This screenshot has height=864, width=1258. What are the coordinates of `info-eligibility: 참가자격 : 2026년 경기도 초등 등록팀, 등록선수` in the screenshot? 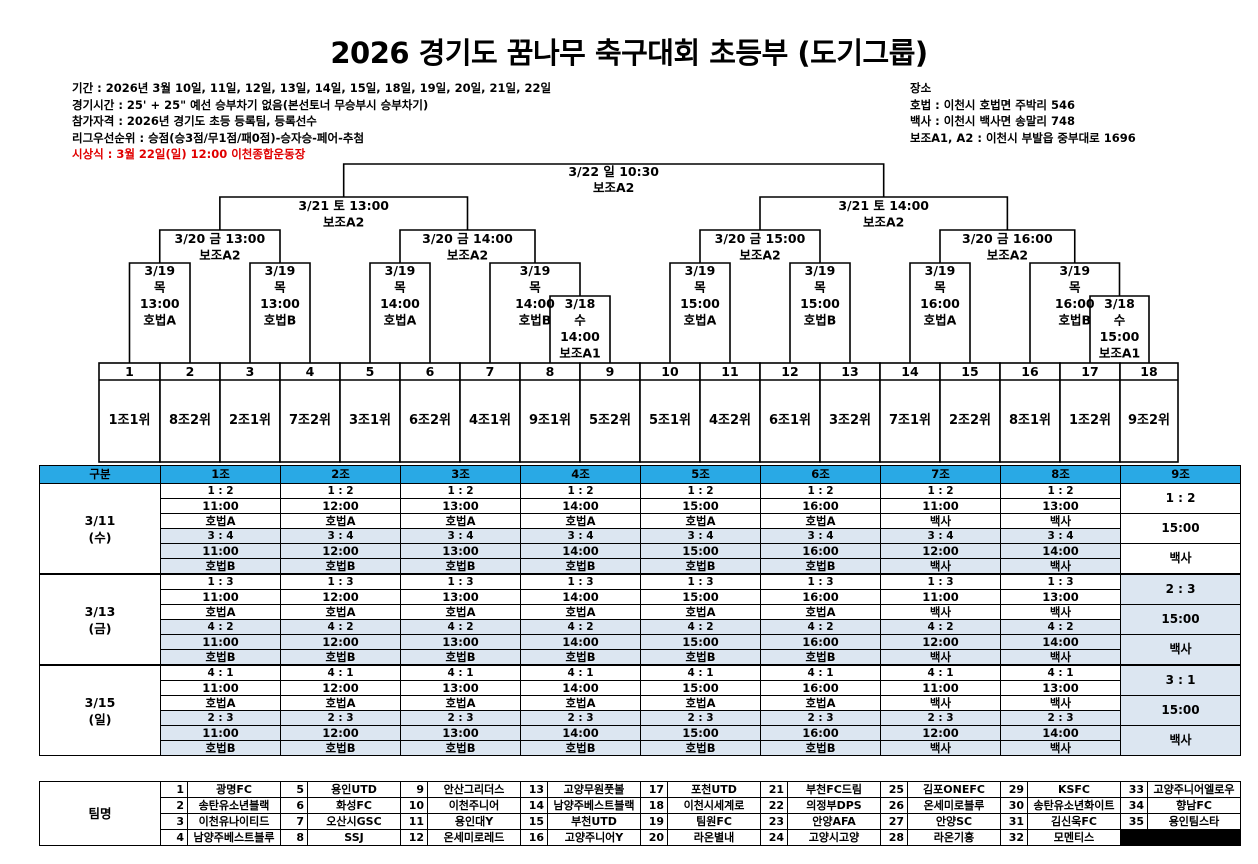 It's located at (194, 121).